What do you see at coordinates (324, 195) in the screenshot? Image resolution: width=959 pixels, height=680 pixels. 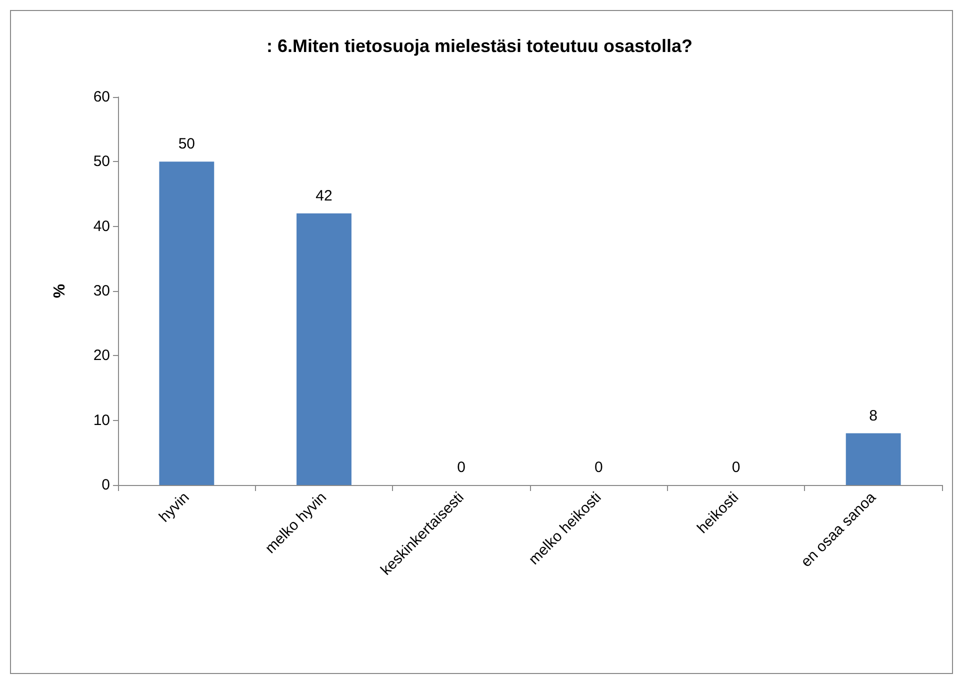 I see `data-label: 42` at bounding box center [324, 195].